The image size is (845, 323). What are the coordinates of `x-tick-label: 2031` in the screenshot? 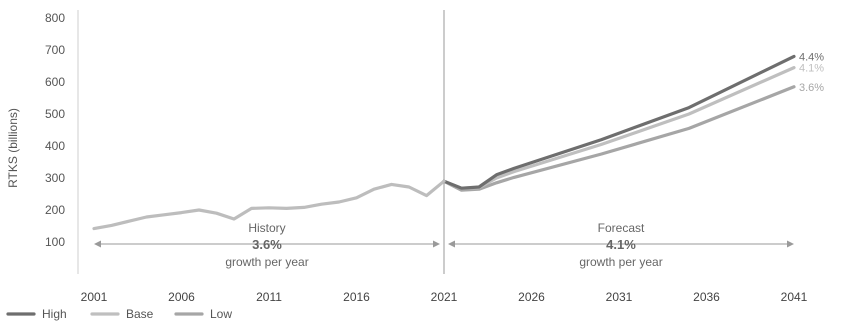 It's located at (619, 297).